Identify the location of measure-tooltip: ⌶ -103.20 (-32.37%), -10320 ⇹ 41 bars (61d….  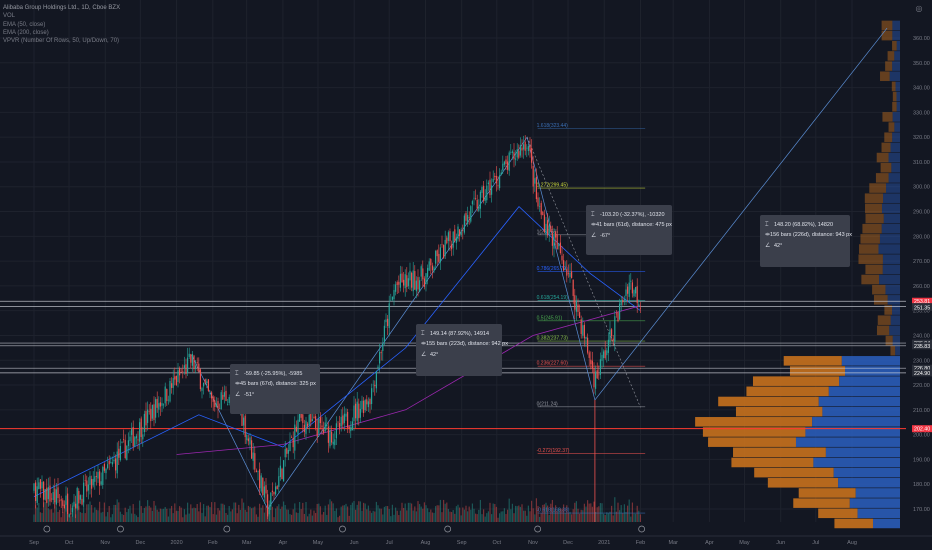
(629, 230).